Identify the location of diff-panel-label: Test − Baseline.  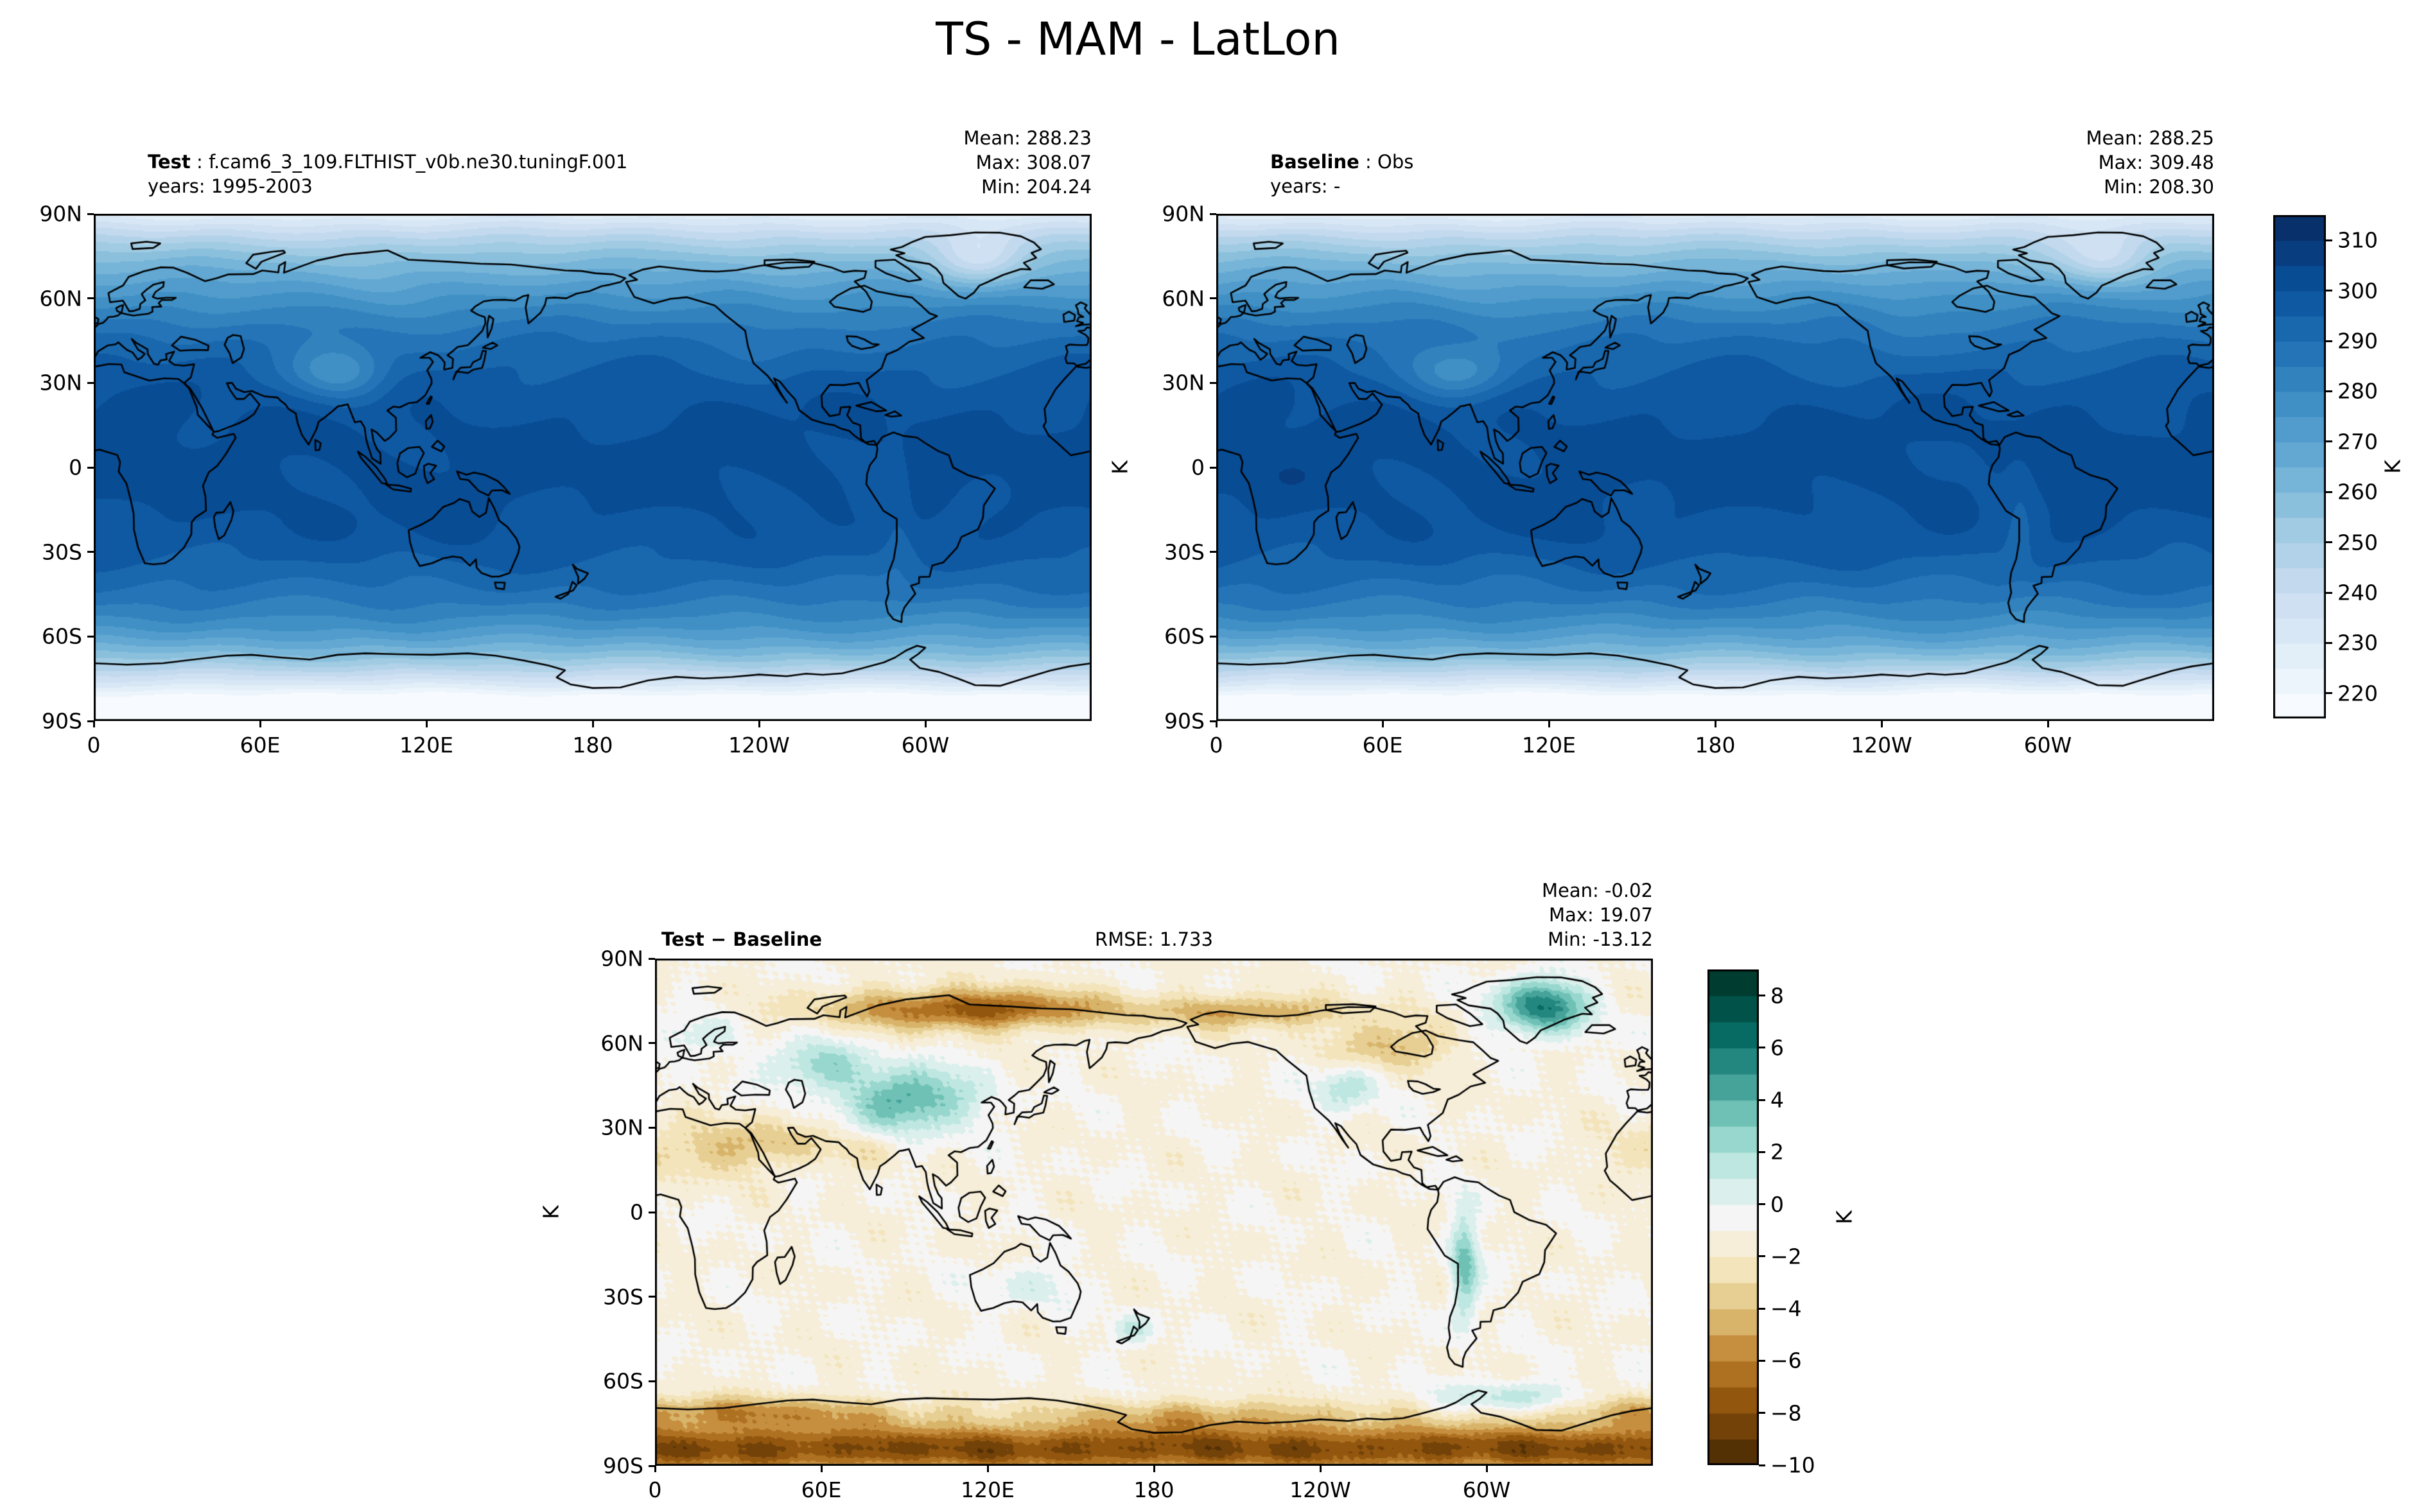
(741, 939).